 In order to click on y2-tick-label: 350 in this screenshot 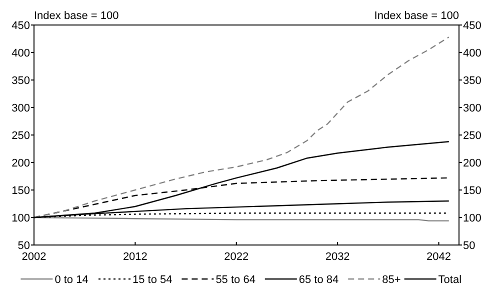, I will do `click(472, 81)`.